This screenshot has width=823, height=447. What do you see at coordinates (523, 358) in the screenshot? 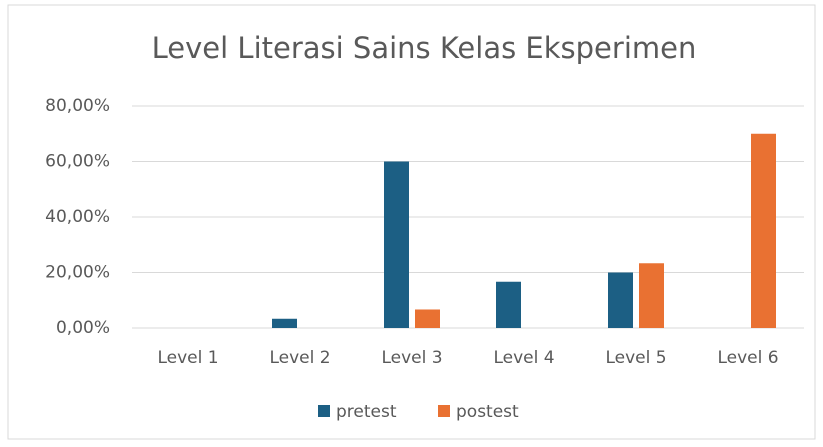
I see `x-tick-label: Level 4` at bounding box center [523, 358].